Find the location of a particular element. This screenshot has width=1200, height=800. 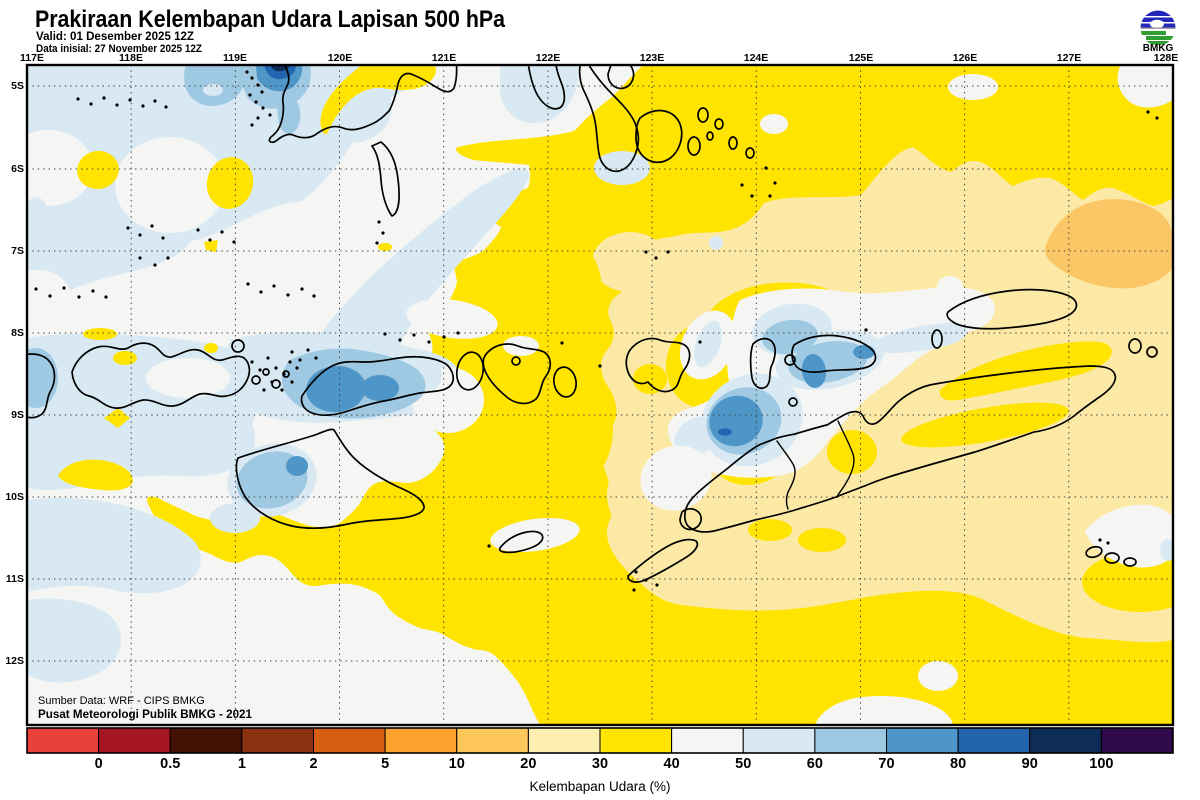

svg-text: 125E is located at coordinates (861, 58).